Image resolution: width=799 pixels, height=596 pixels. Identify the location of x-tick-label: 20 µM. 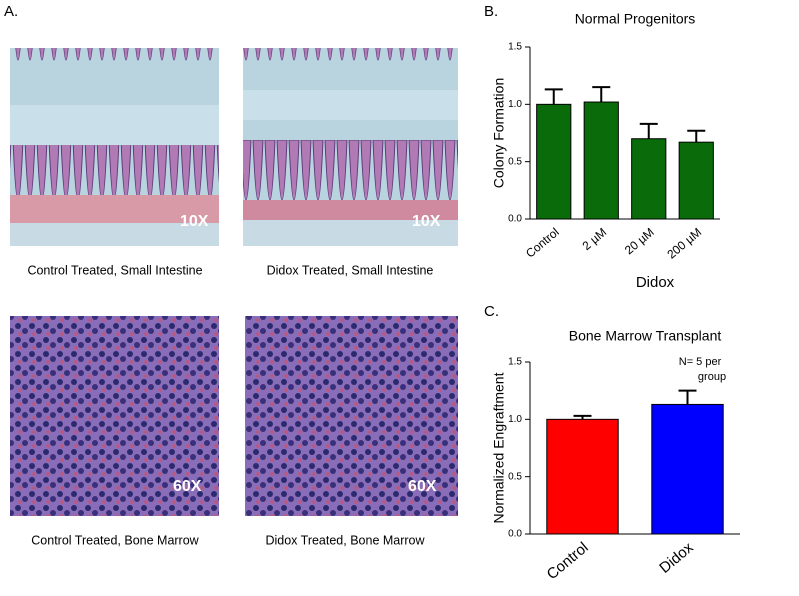
(639, 241).